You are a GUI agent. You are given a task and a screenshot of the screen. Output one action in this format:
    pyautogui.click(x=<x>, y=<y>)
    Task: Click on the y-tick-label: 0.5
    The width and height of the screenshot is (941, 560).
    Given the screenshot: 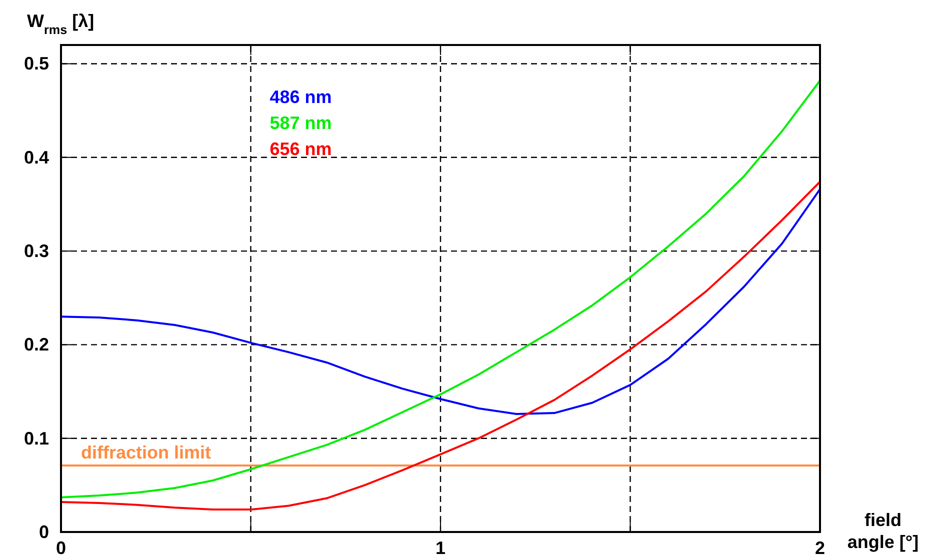 What is the action you would take?
    pyautogui.click(x=36, y=64)
    